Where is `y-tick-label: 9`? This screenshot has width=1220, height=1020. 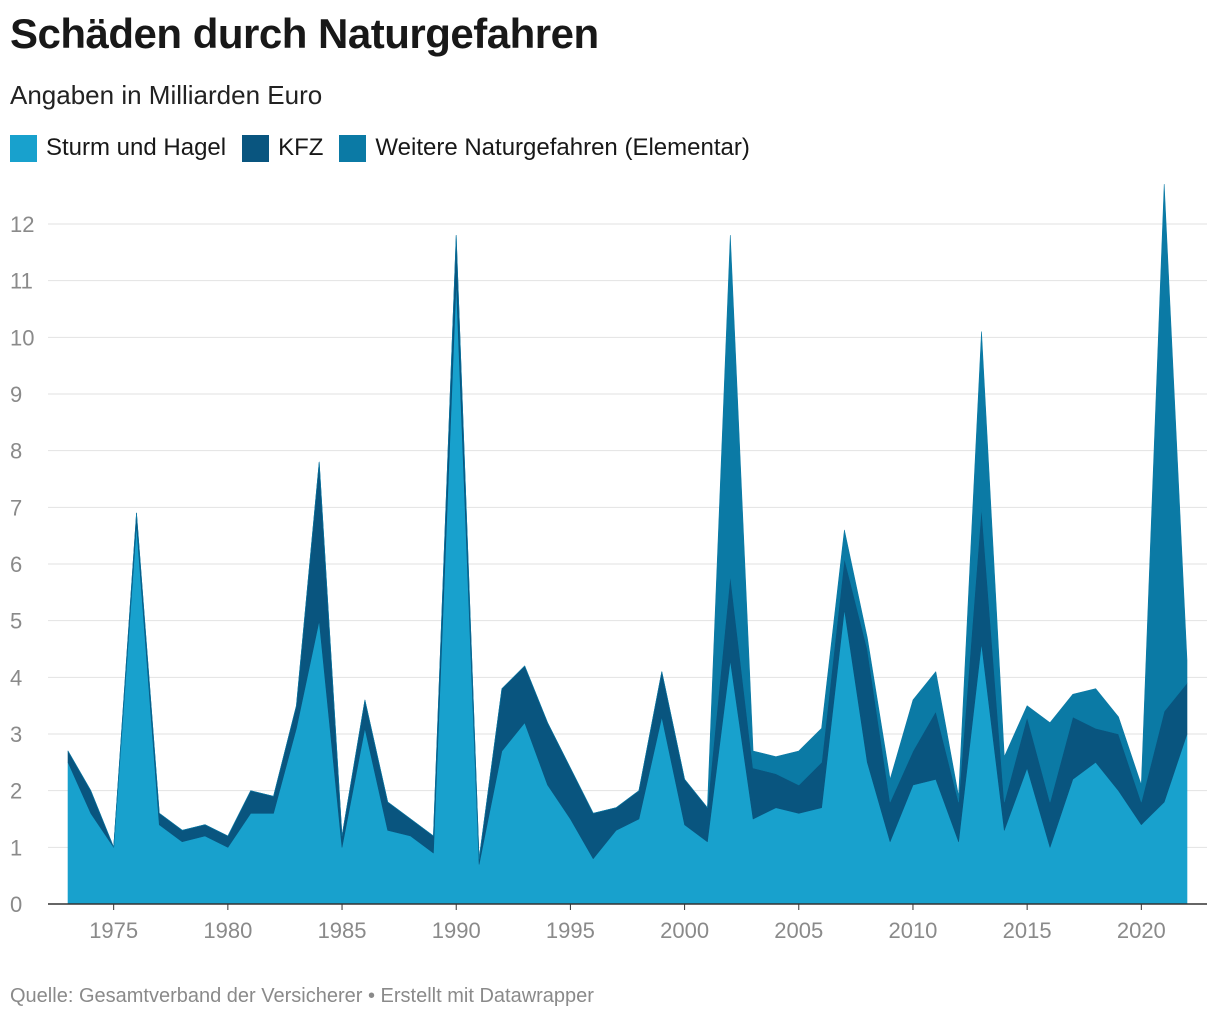 y-tick-label: 9 is located at coordinates (16, 394).